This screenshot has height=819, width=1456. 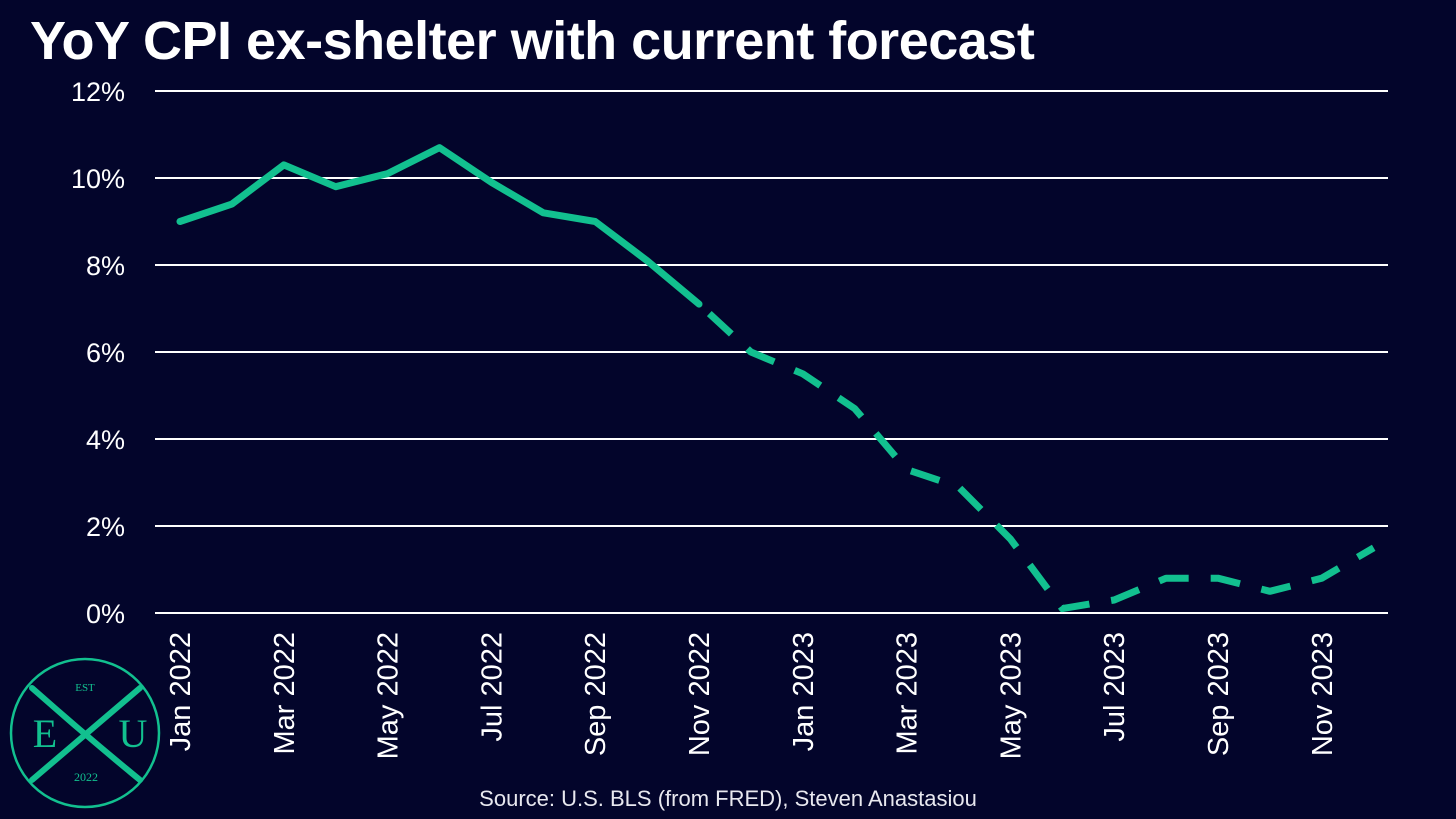 I want to click on logo-letter-u: U, so click(x=133, y=733).